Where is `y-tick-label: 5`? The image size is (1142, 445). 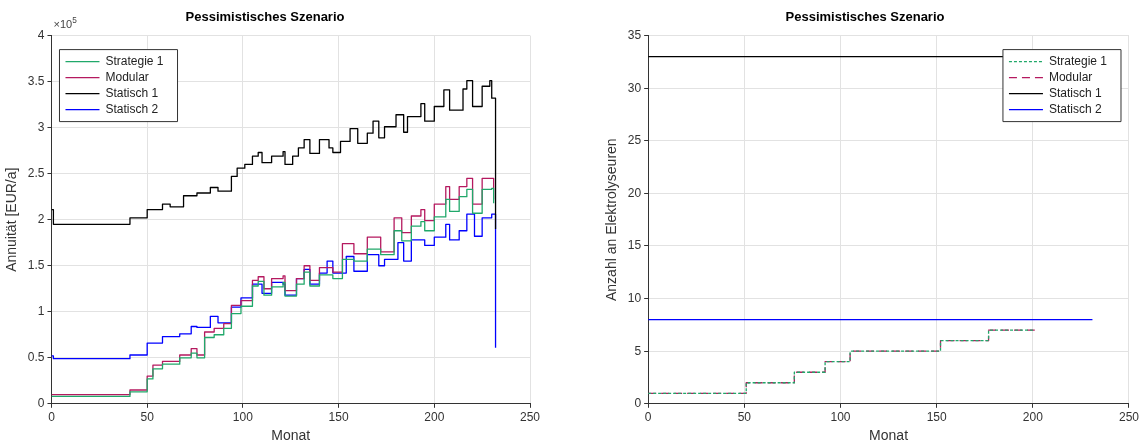
y-tick-label: 5 is located at coordinates (638, 350).